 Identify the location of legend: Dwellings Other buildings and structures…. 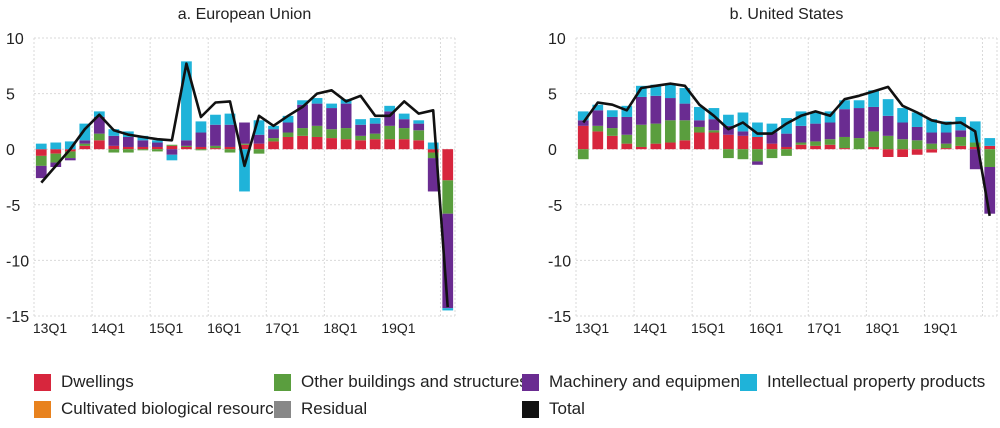
(514, 399).